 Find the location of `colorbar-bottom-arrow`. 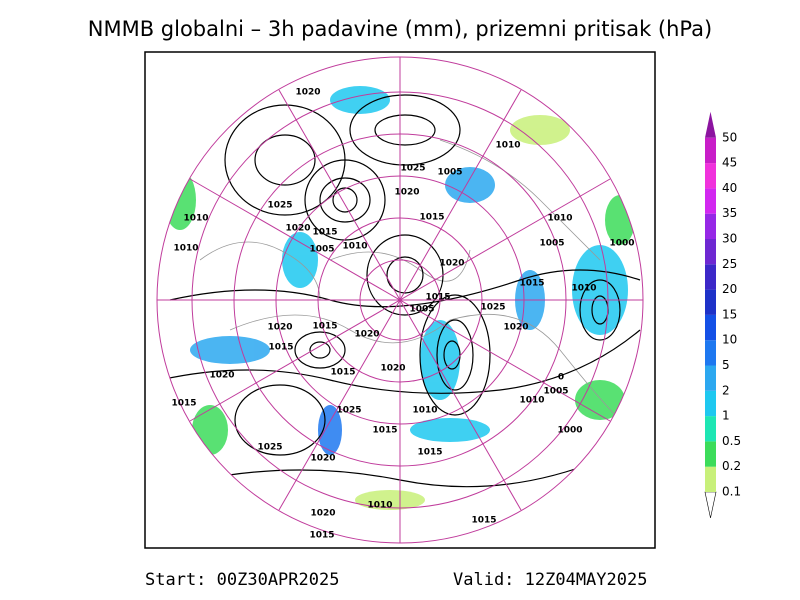

colorbar-bottom-arrow is located at coordinates (710, 505).